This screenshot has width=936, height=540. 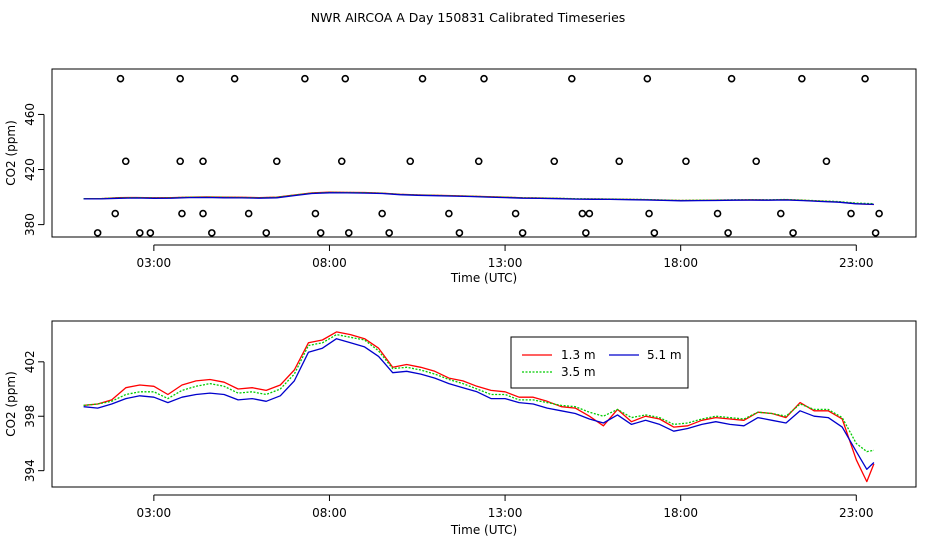 What do you see at coordinates (30, 224) in the screenshot?
I see `top-y-tick-label: 380` at bounding box center [30, 224].